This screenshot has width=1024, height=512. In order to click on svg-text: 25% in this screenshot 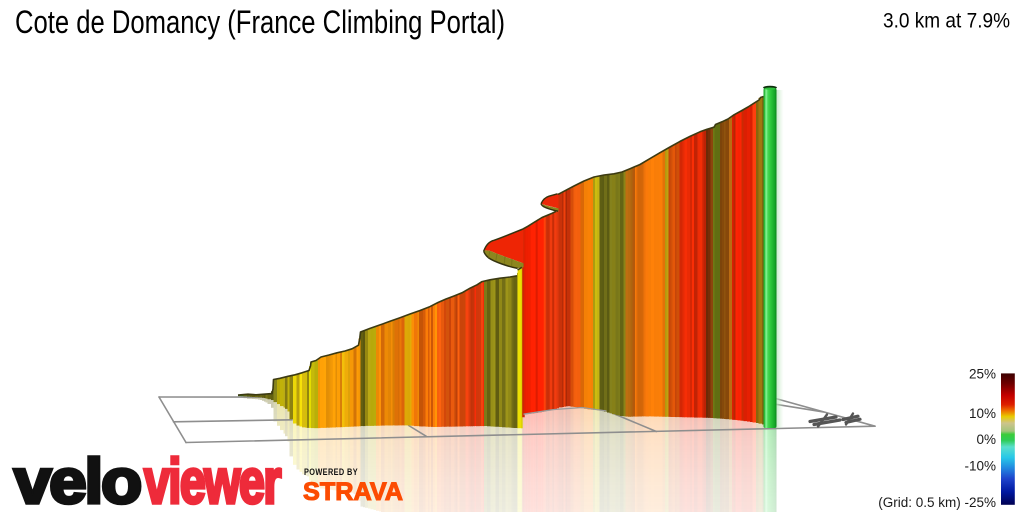, I will do `click(982, 373)`.